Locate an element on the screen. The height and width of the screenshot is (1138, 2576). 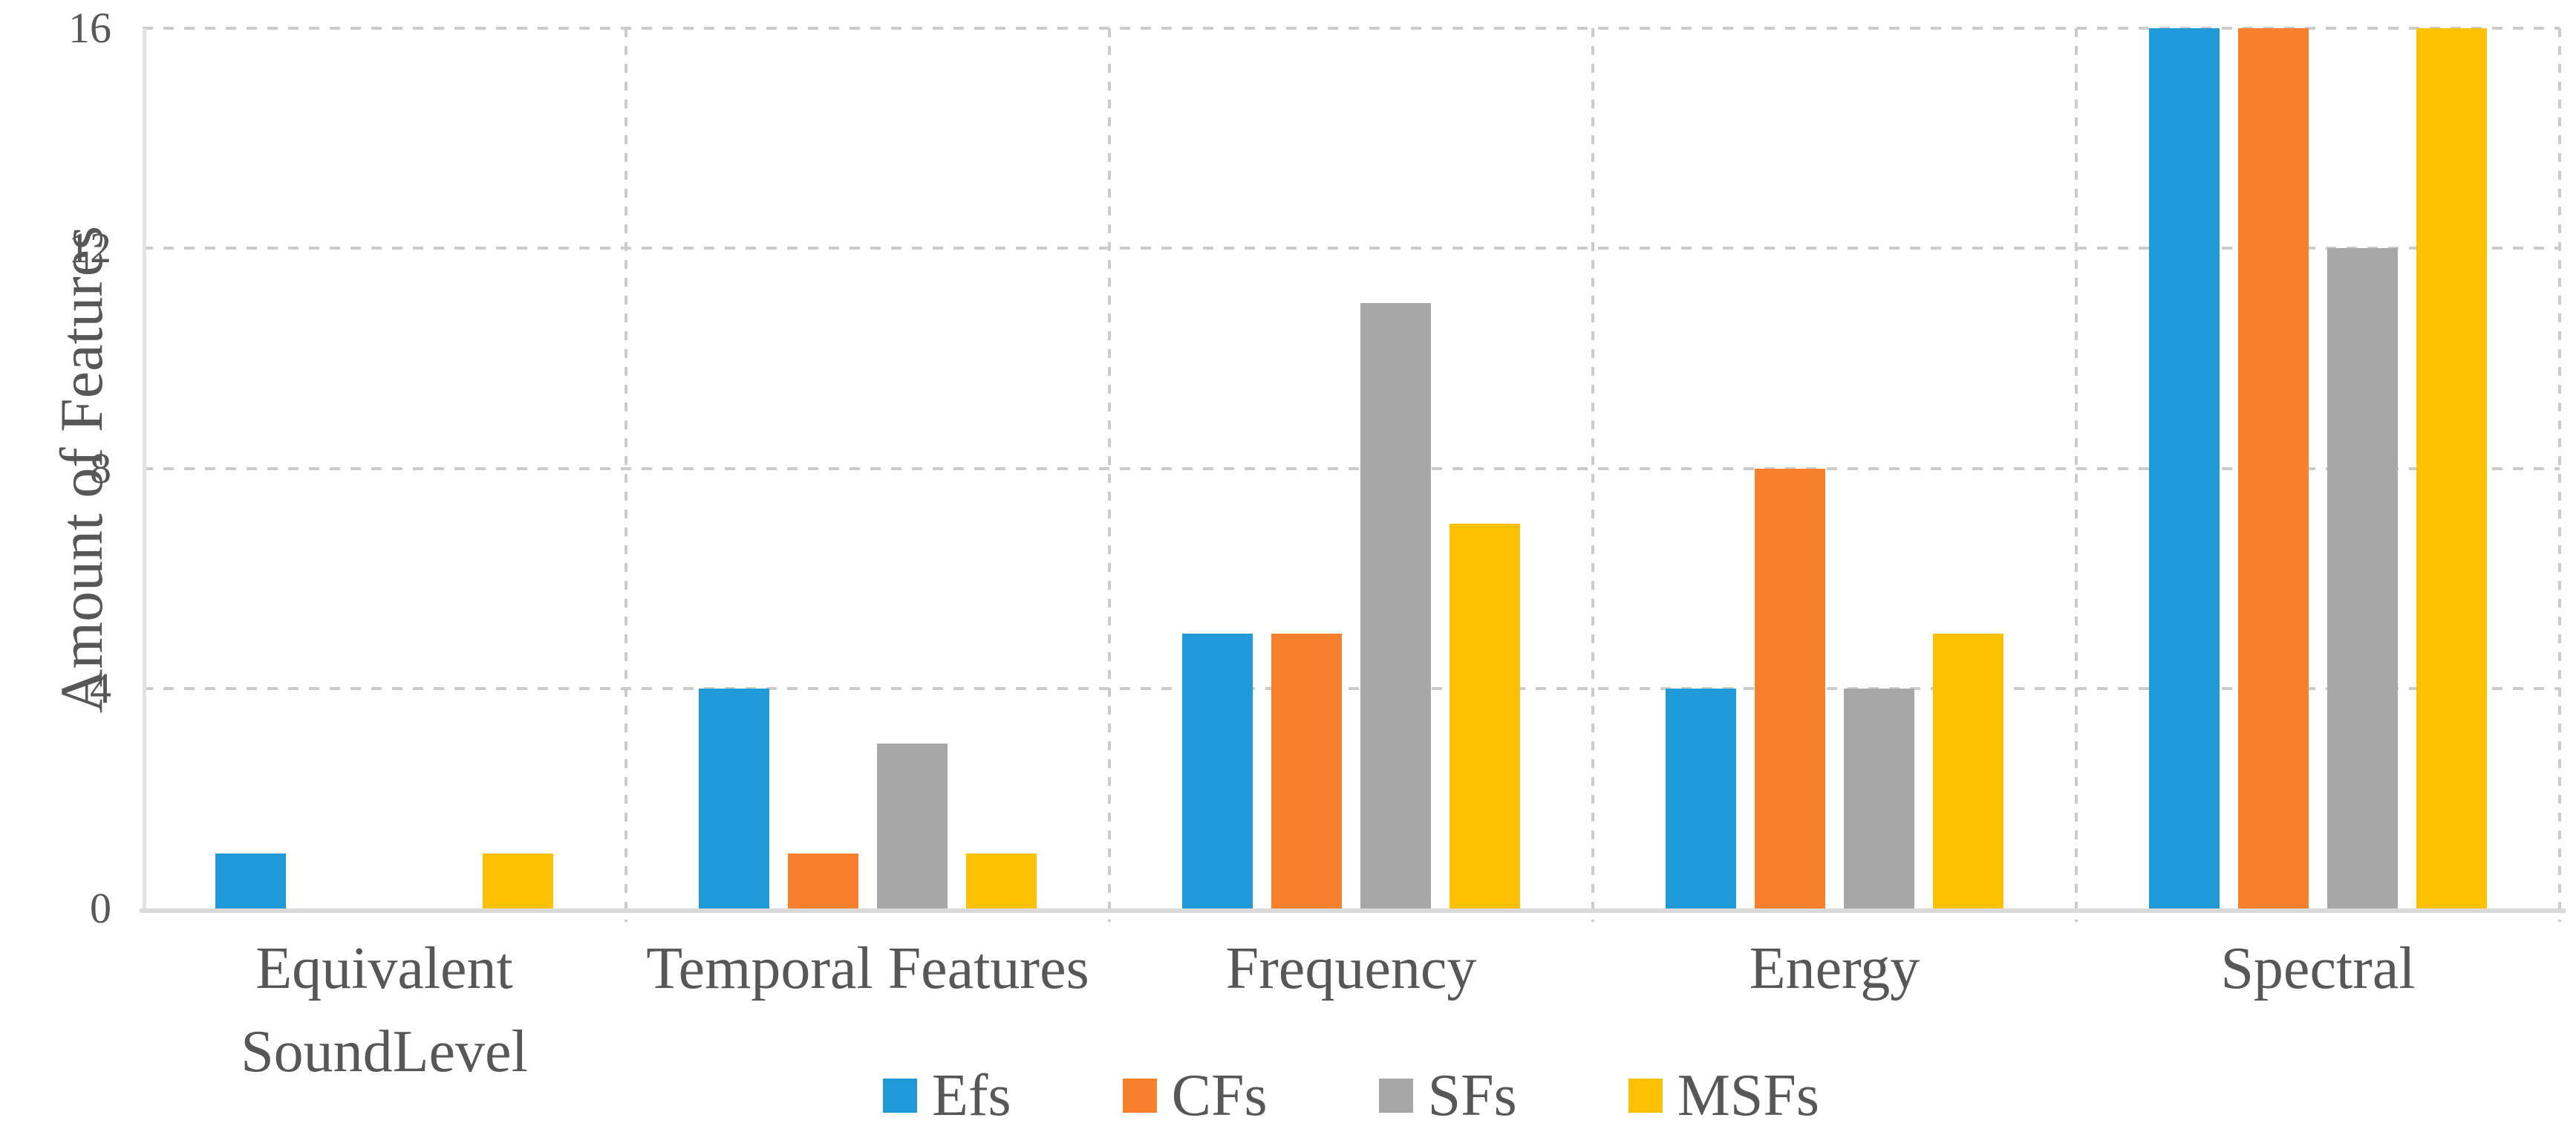
legend-item-efs: Efs is located at coordinates (947, 1095).